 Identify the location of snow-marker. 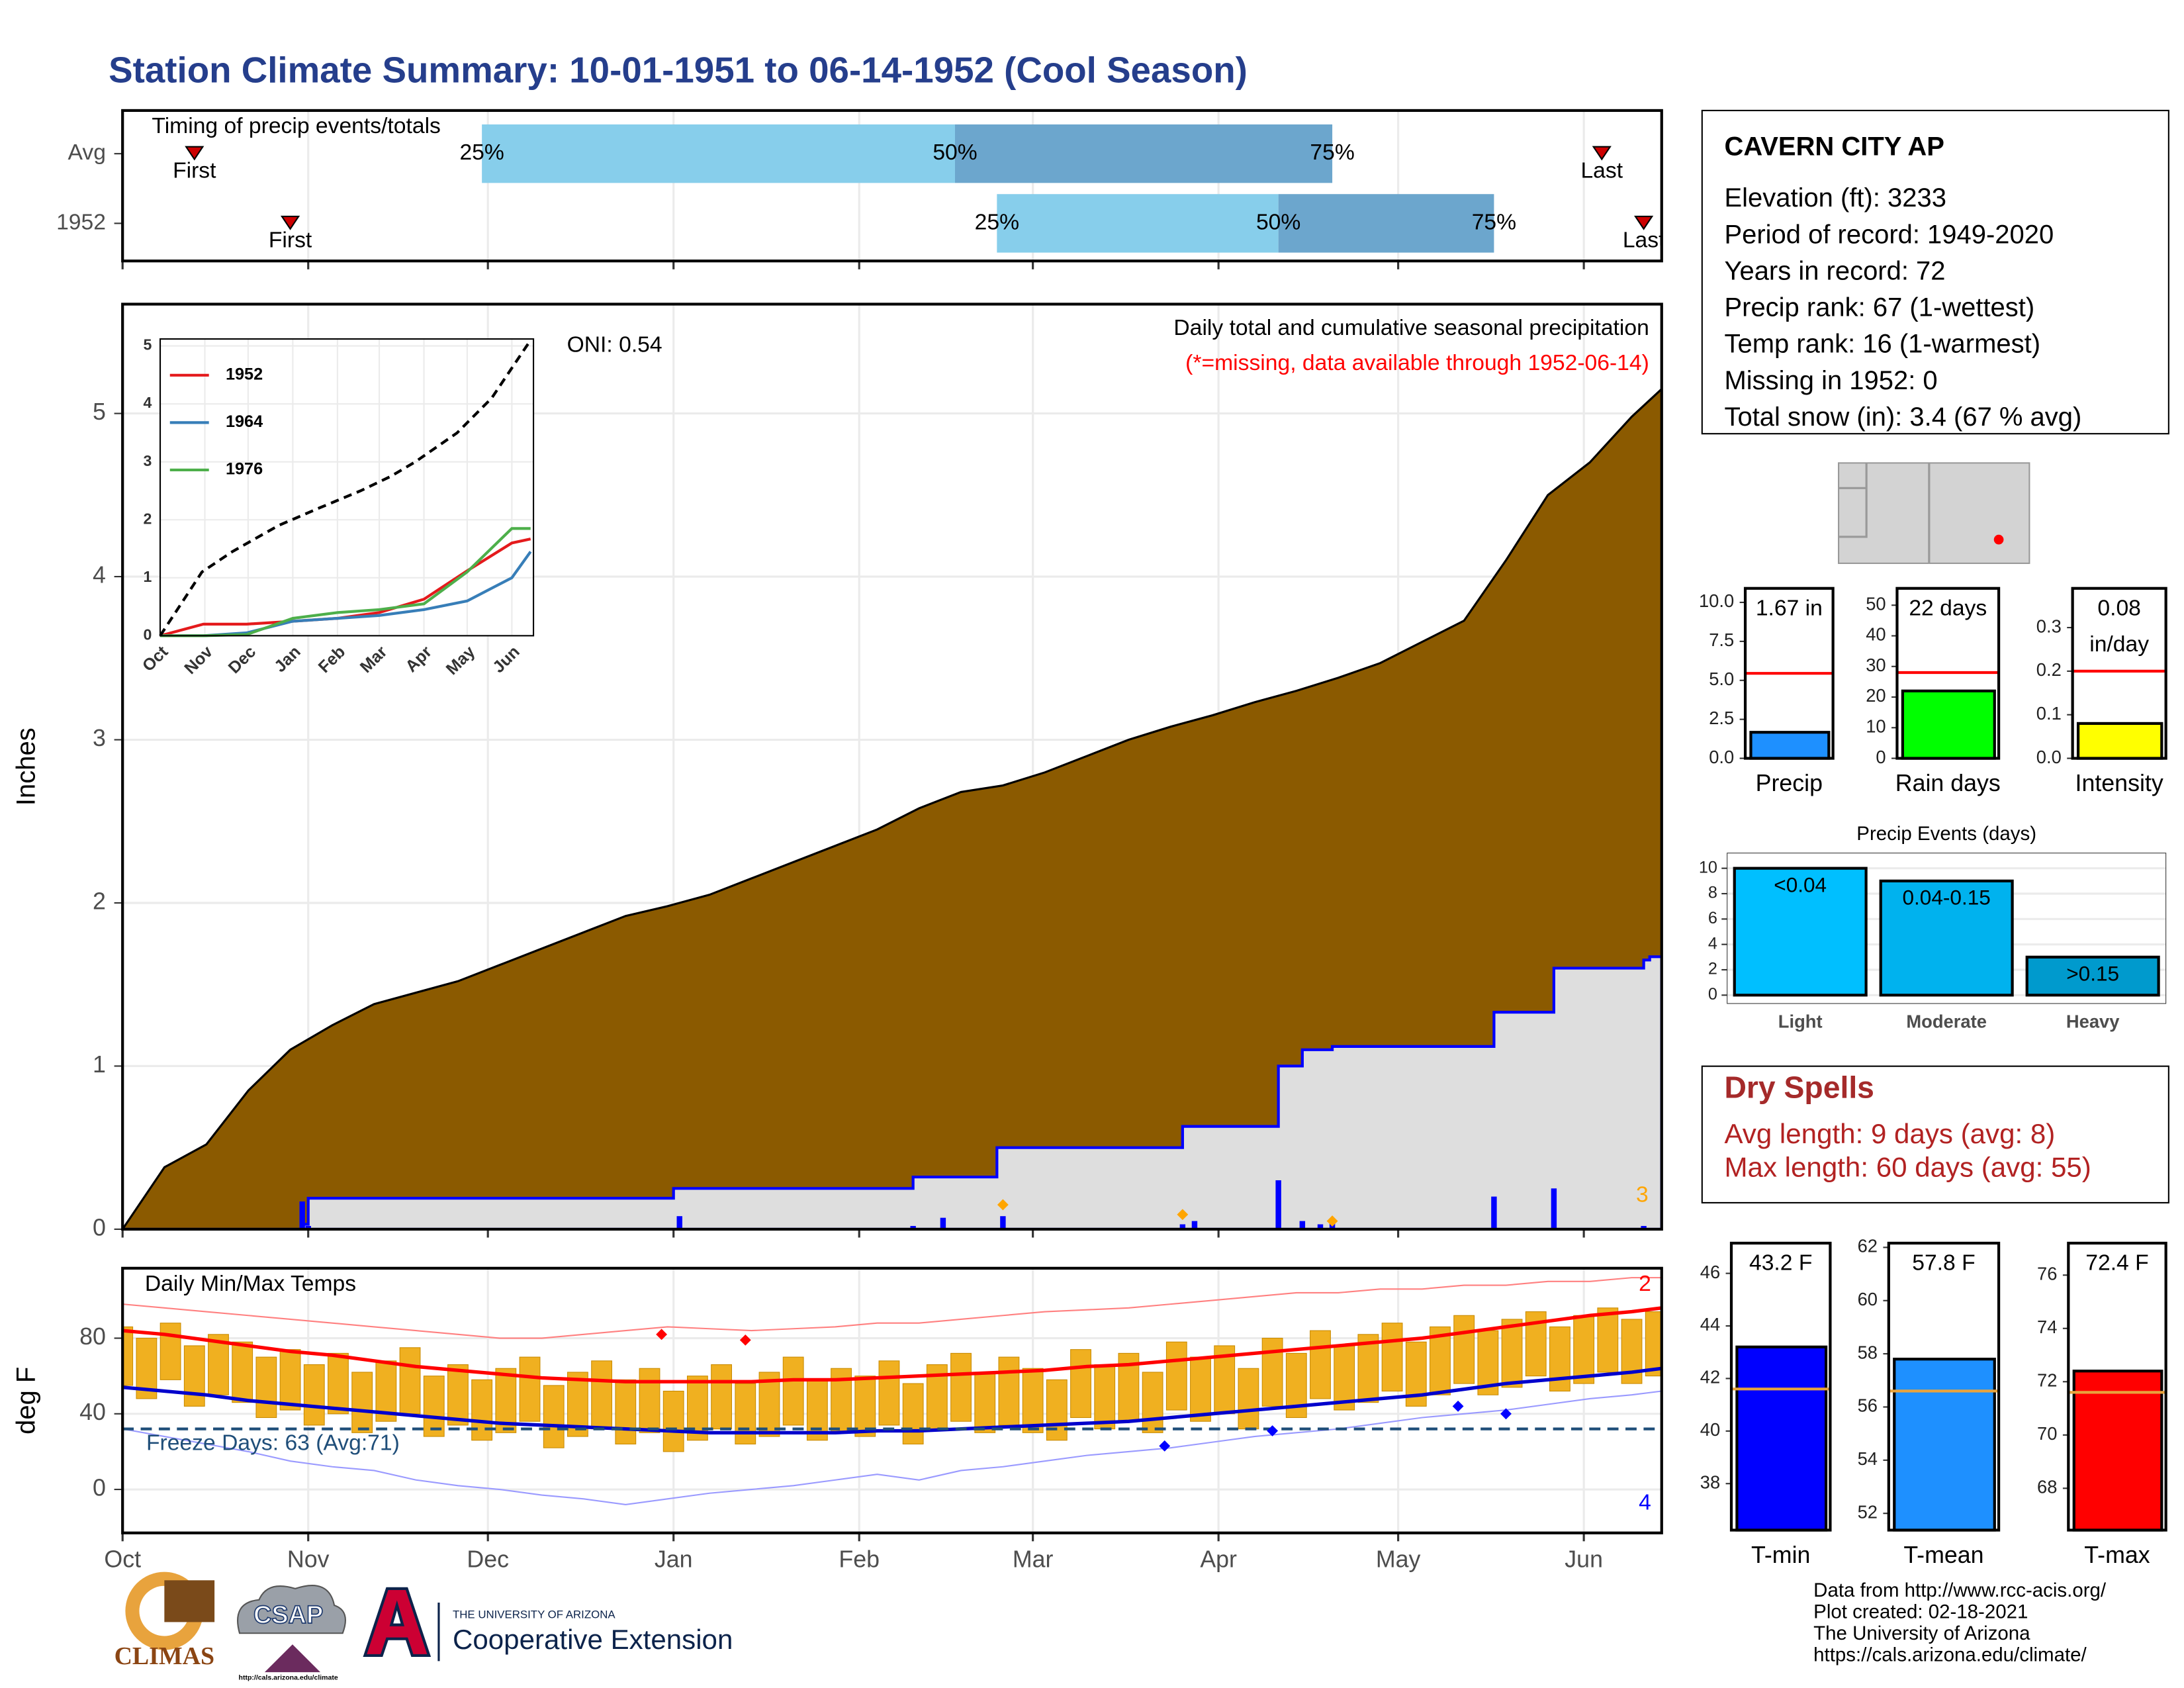
(1003, 1205).